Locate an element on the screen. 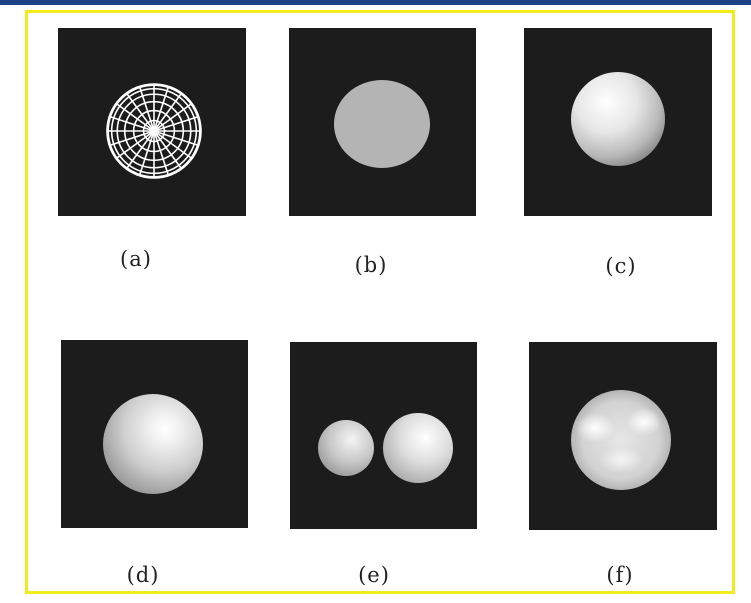  two-shaded-spheres-icon is located at coordinates (385, 448).